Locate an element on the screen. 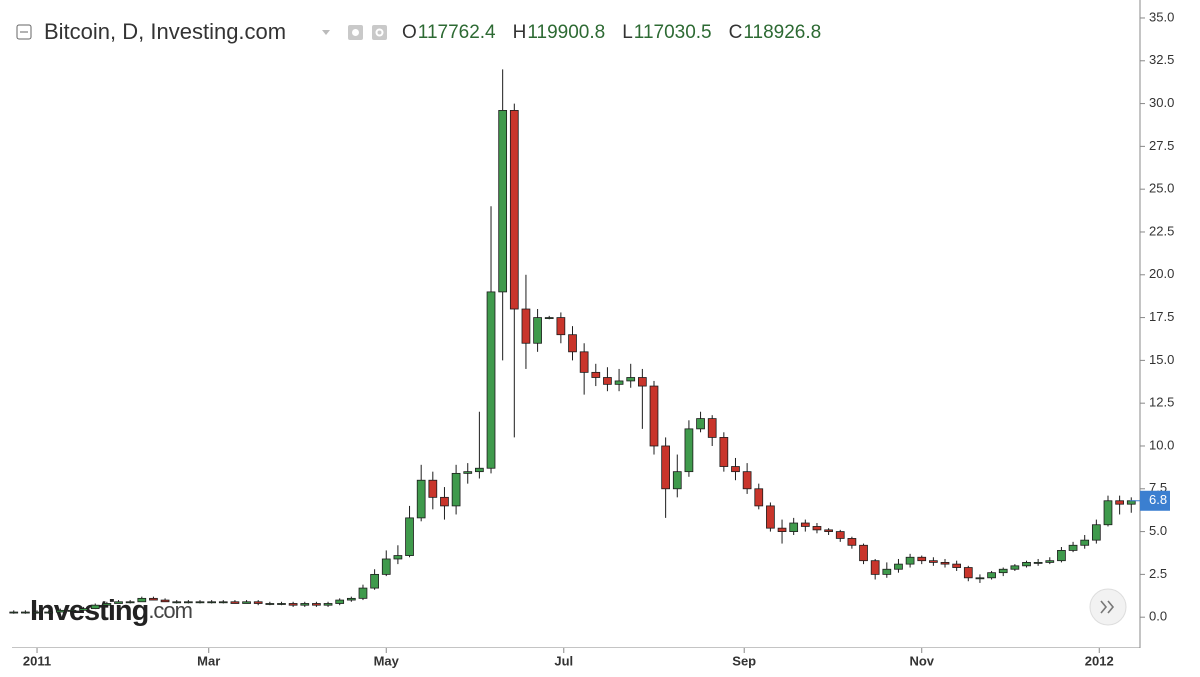 The width and height of the screenshot is (1200, 677). quote-label: H is located at coordinates (520, 32).